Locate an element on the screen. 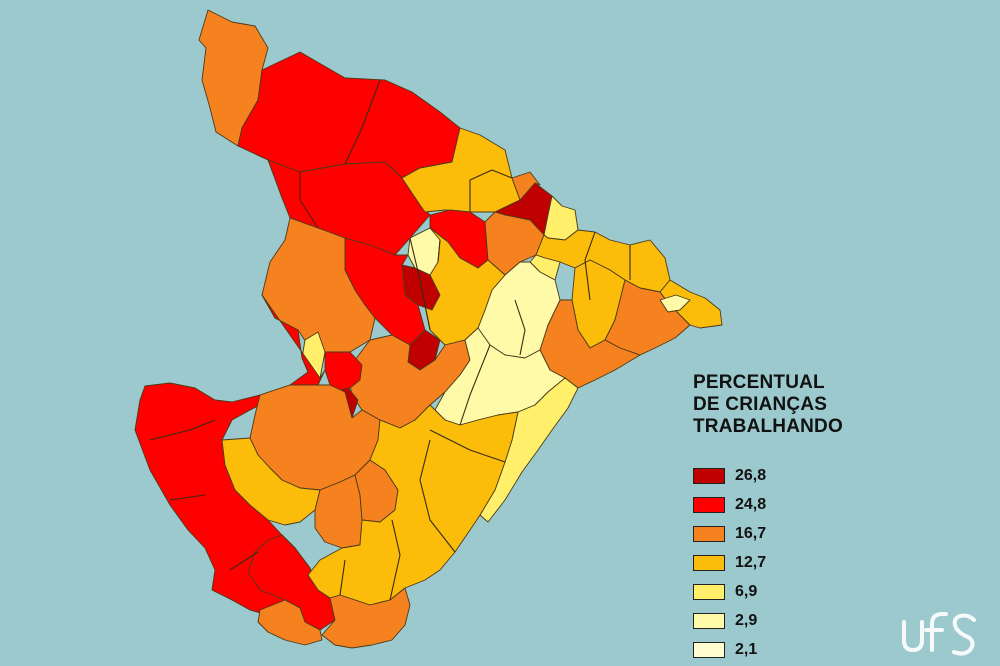 The width and height of the screenshot is (1000, 666). legend-item: 2,9 is located at coordinates (773, 621).